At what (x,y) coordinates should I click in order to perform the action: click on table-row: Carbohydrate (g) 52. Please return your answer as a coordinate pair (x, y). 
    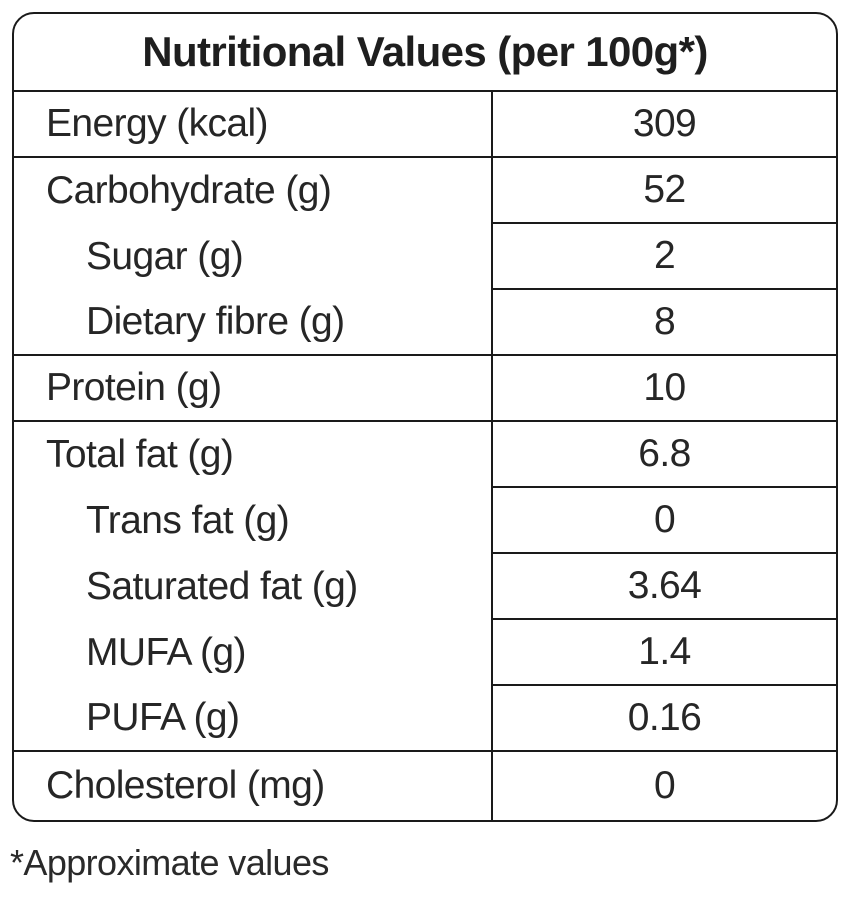
    Looking at the image, I should click on (425, 191).